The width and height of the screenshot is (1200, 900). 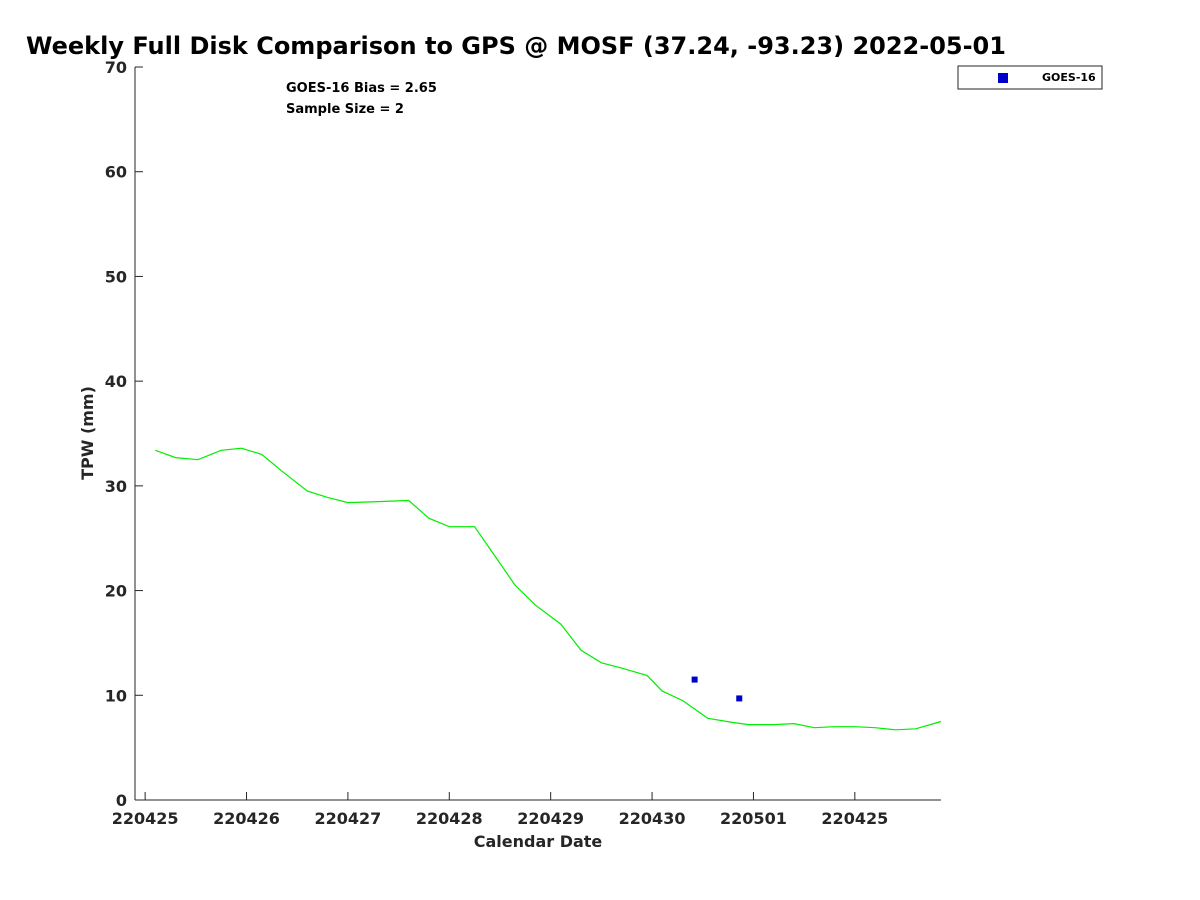 What do you see at coordinates (246, 818) in the screenshot?
I see `x-tick-label: 220426` at bounding box center [246, 818].